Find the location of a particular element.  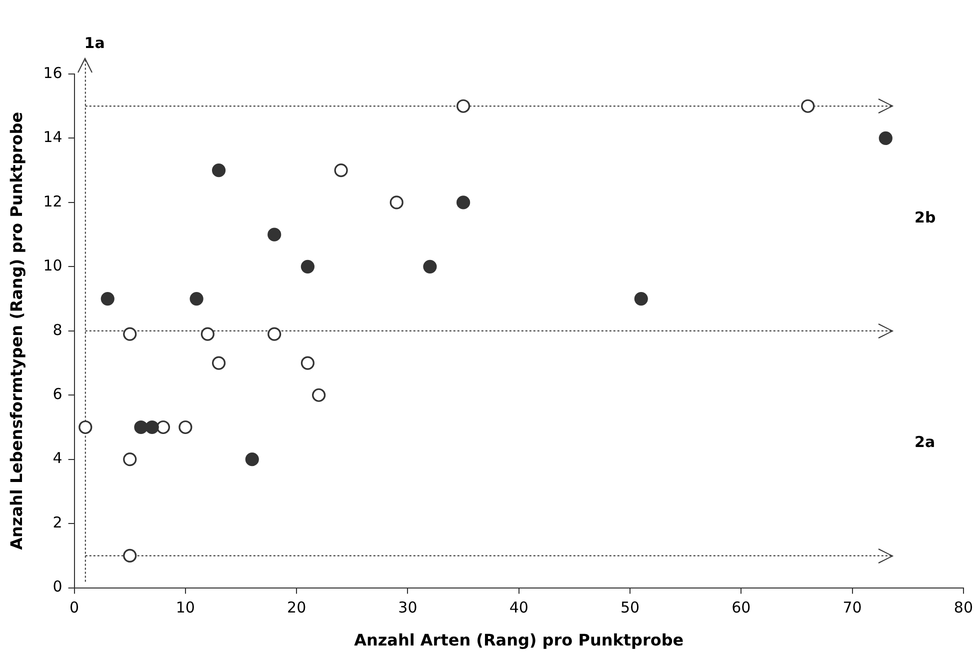

y-tick-label: 8 is located at coordinates (57, 329).